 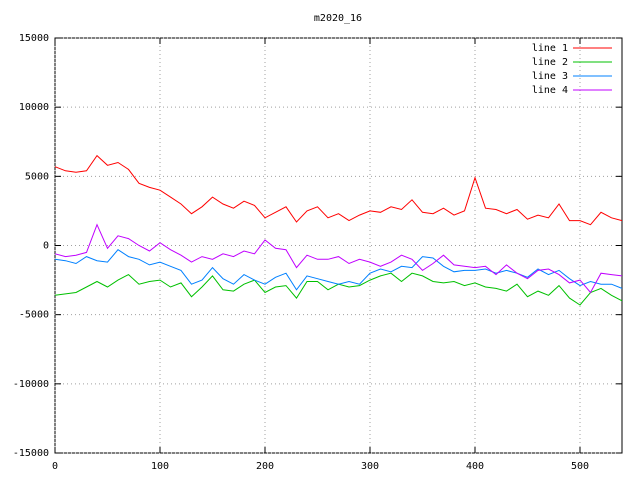 I want to click on x-tick-label: 100, so click(x=160, y=466).